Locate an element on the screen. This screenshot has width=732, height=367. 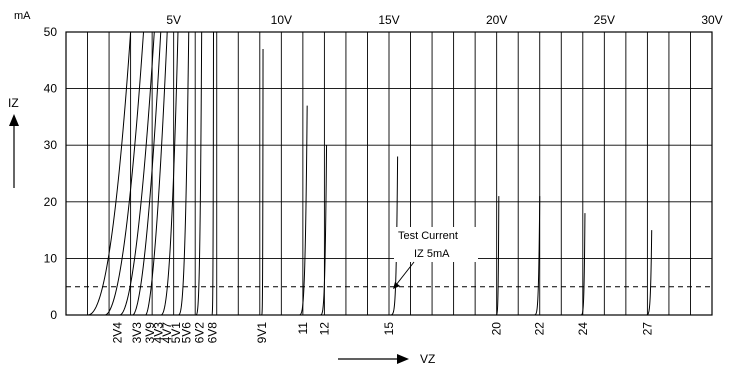
test-current-label-bg is located at coordinates (436, 244).